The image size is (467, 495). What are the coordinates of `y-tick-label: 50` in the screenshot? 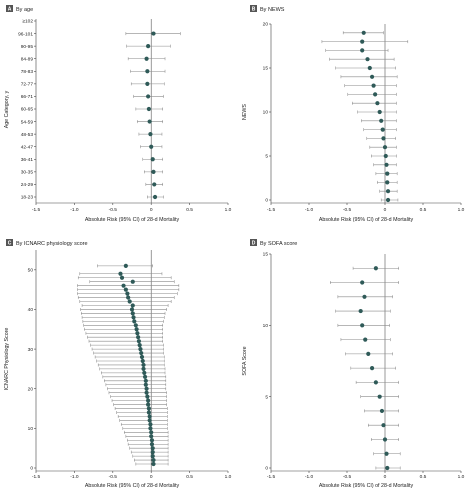 It's located at (31, 271).